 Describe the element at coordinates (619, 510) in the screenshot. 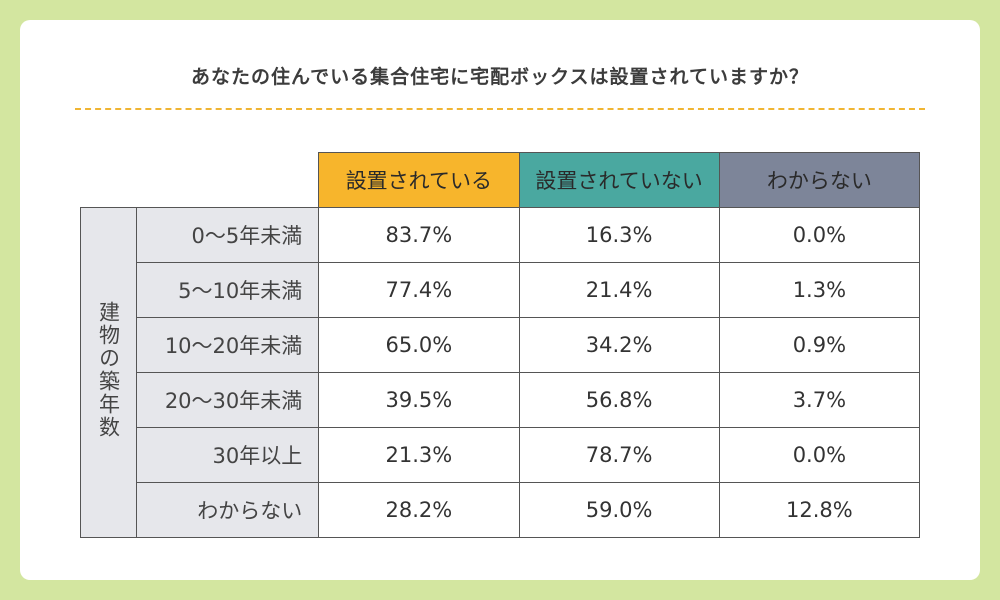

I see `table-cell: 59.0%` at that location.